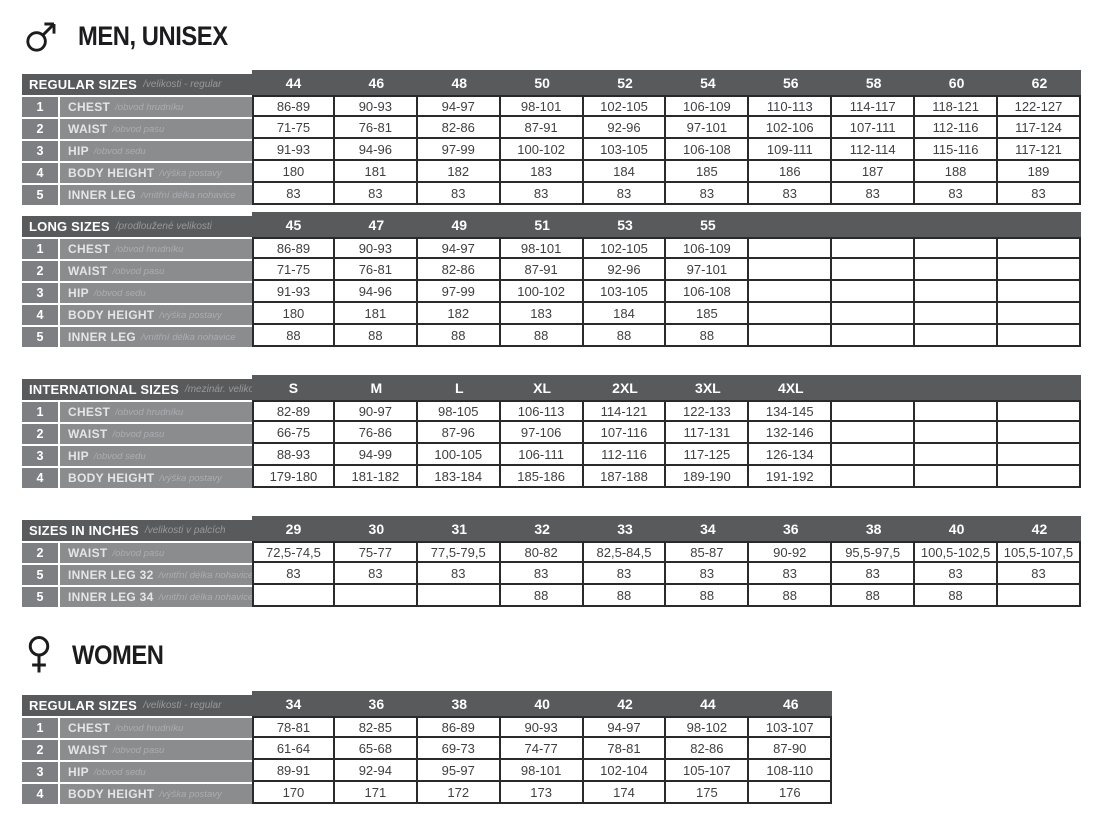 Image resolution: width=1104 pixels, height=820 pixels. What do you see at coordinates (376, 749) in the screenshot?
I see `size-value-cell: 65-68` at bounding box center [376, 749].